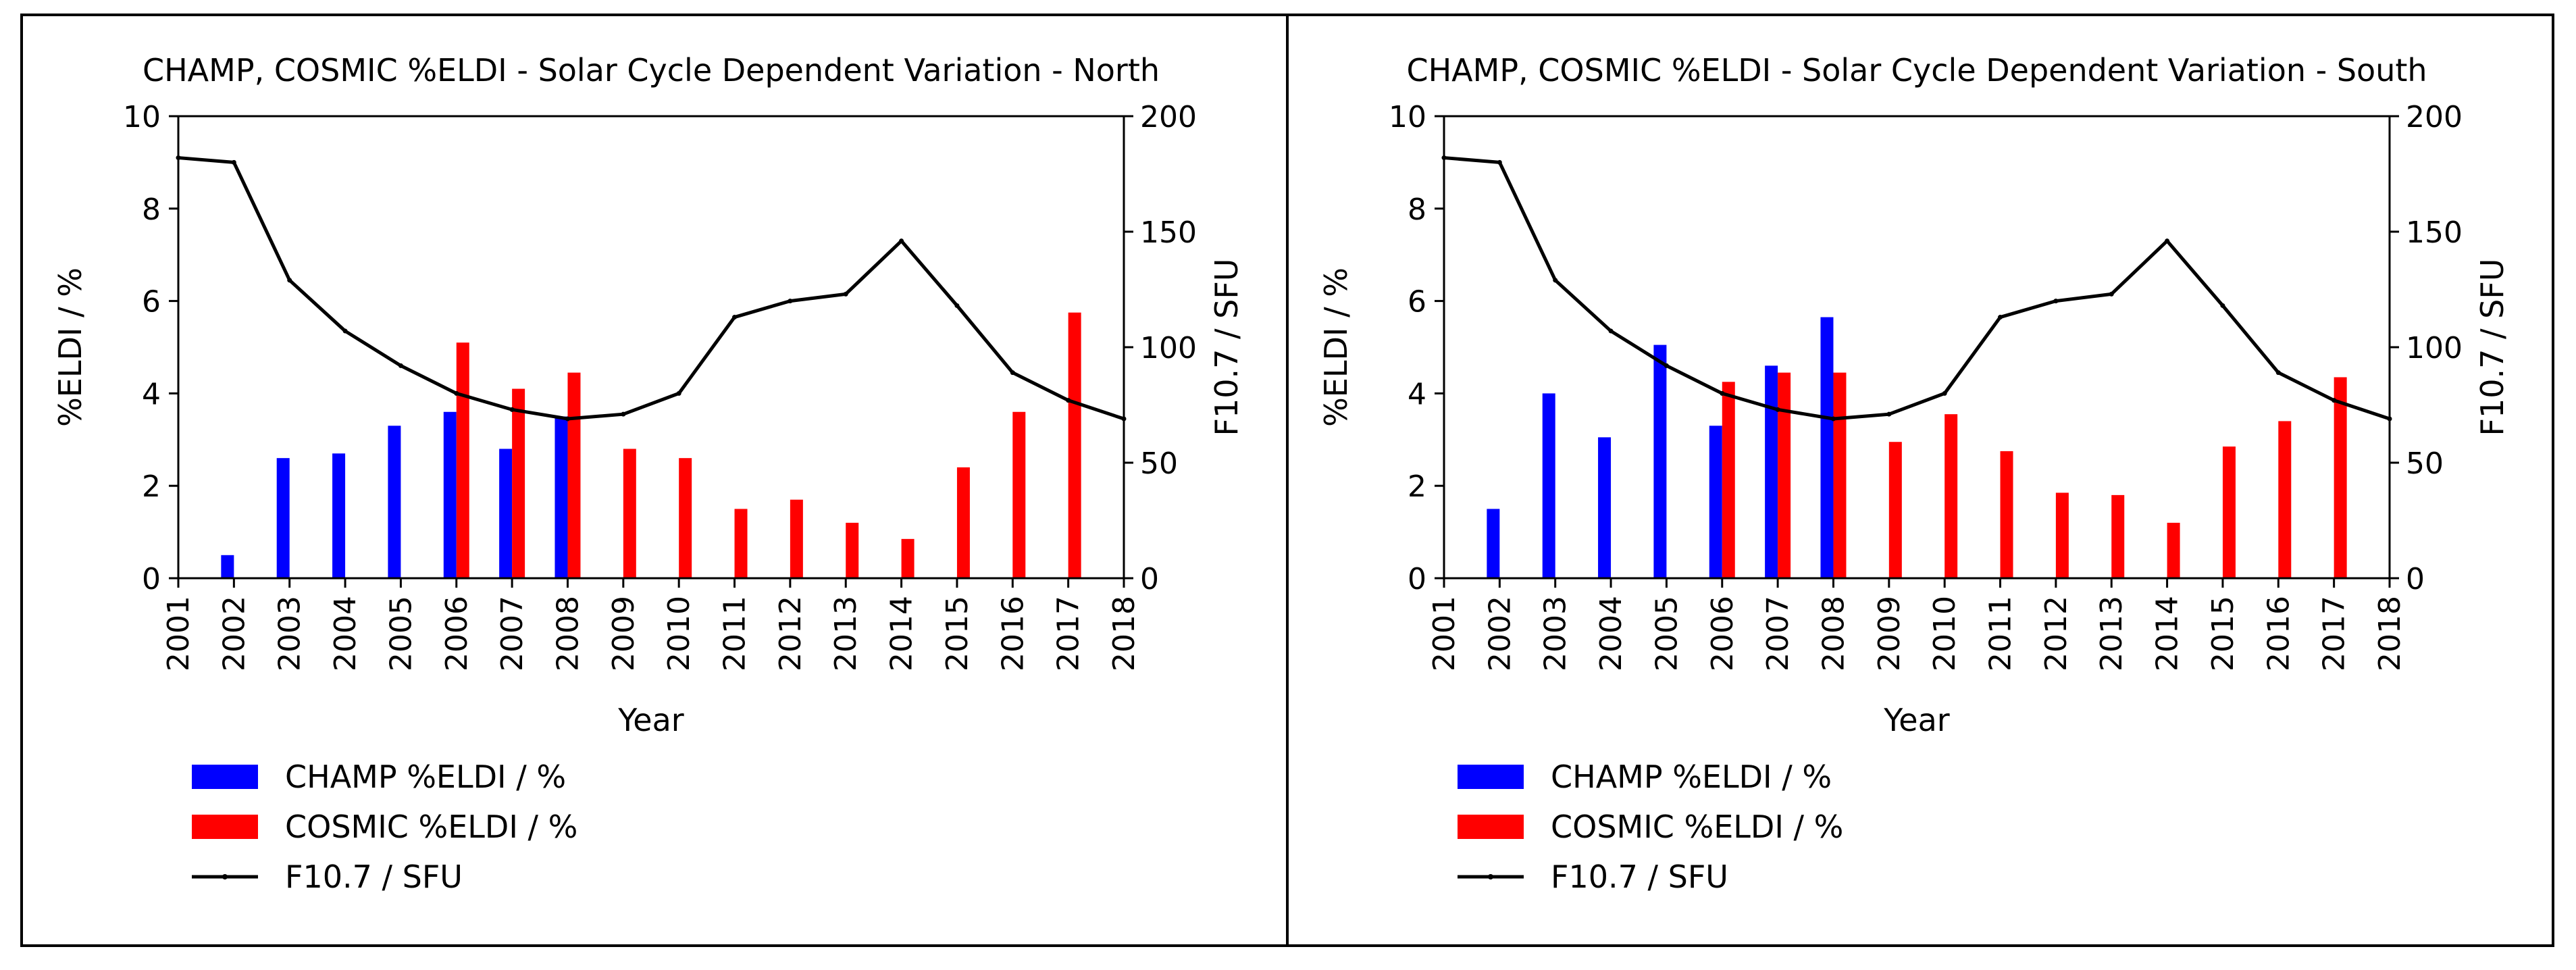  Describe the element at coordinates (456, 393) in the screenshot. I see `f107-point-2006` at that location.